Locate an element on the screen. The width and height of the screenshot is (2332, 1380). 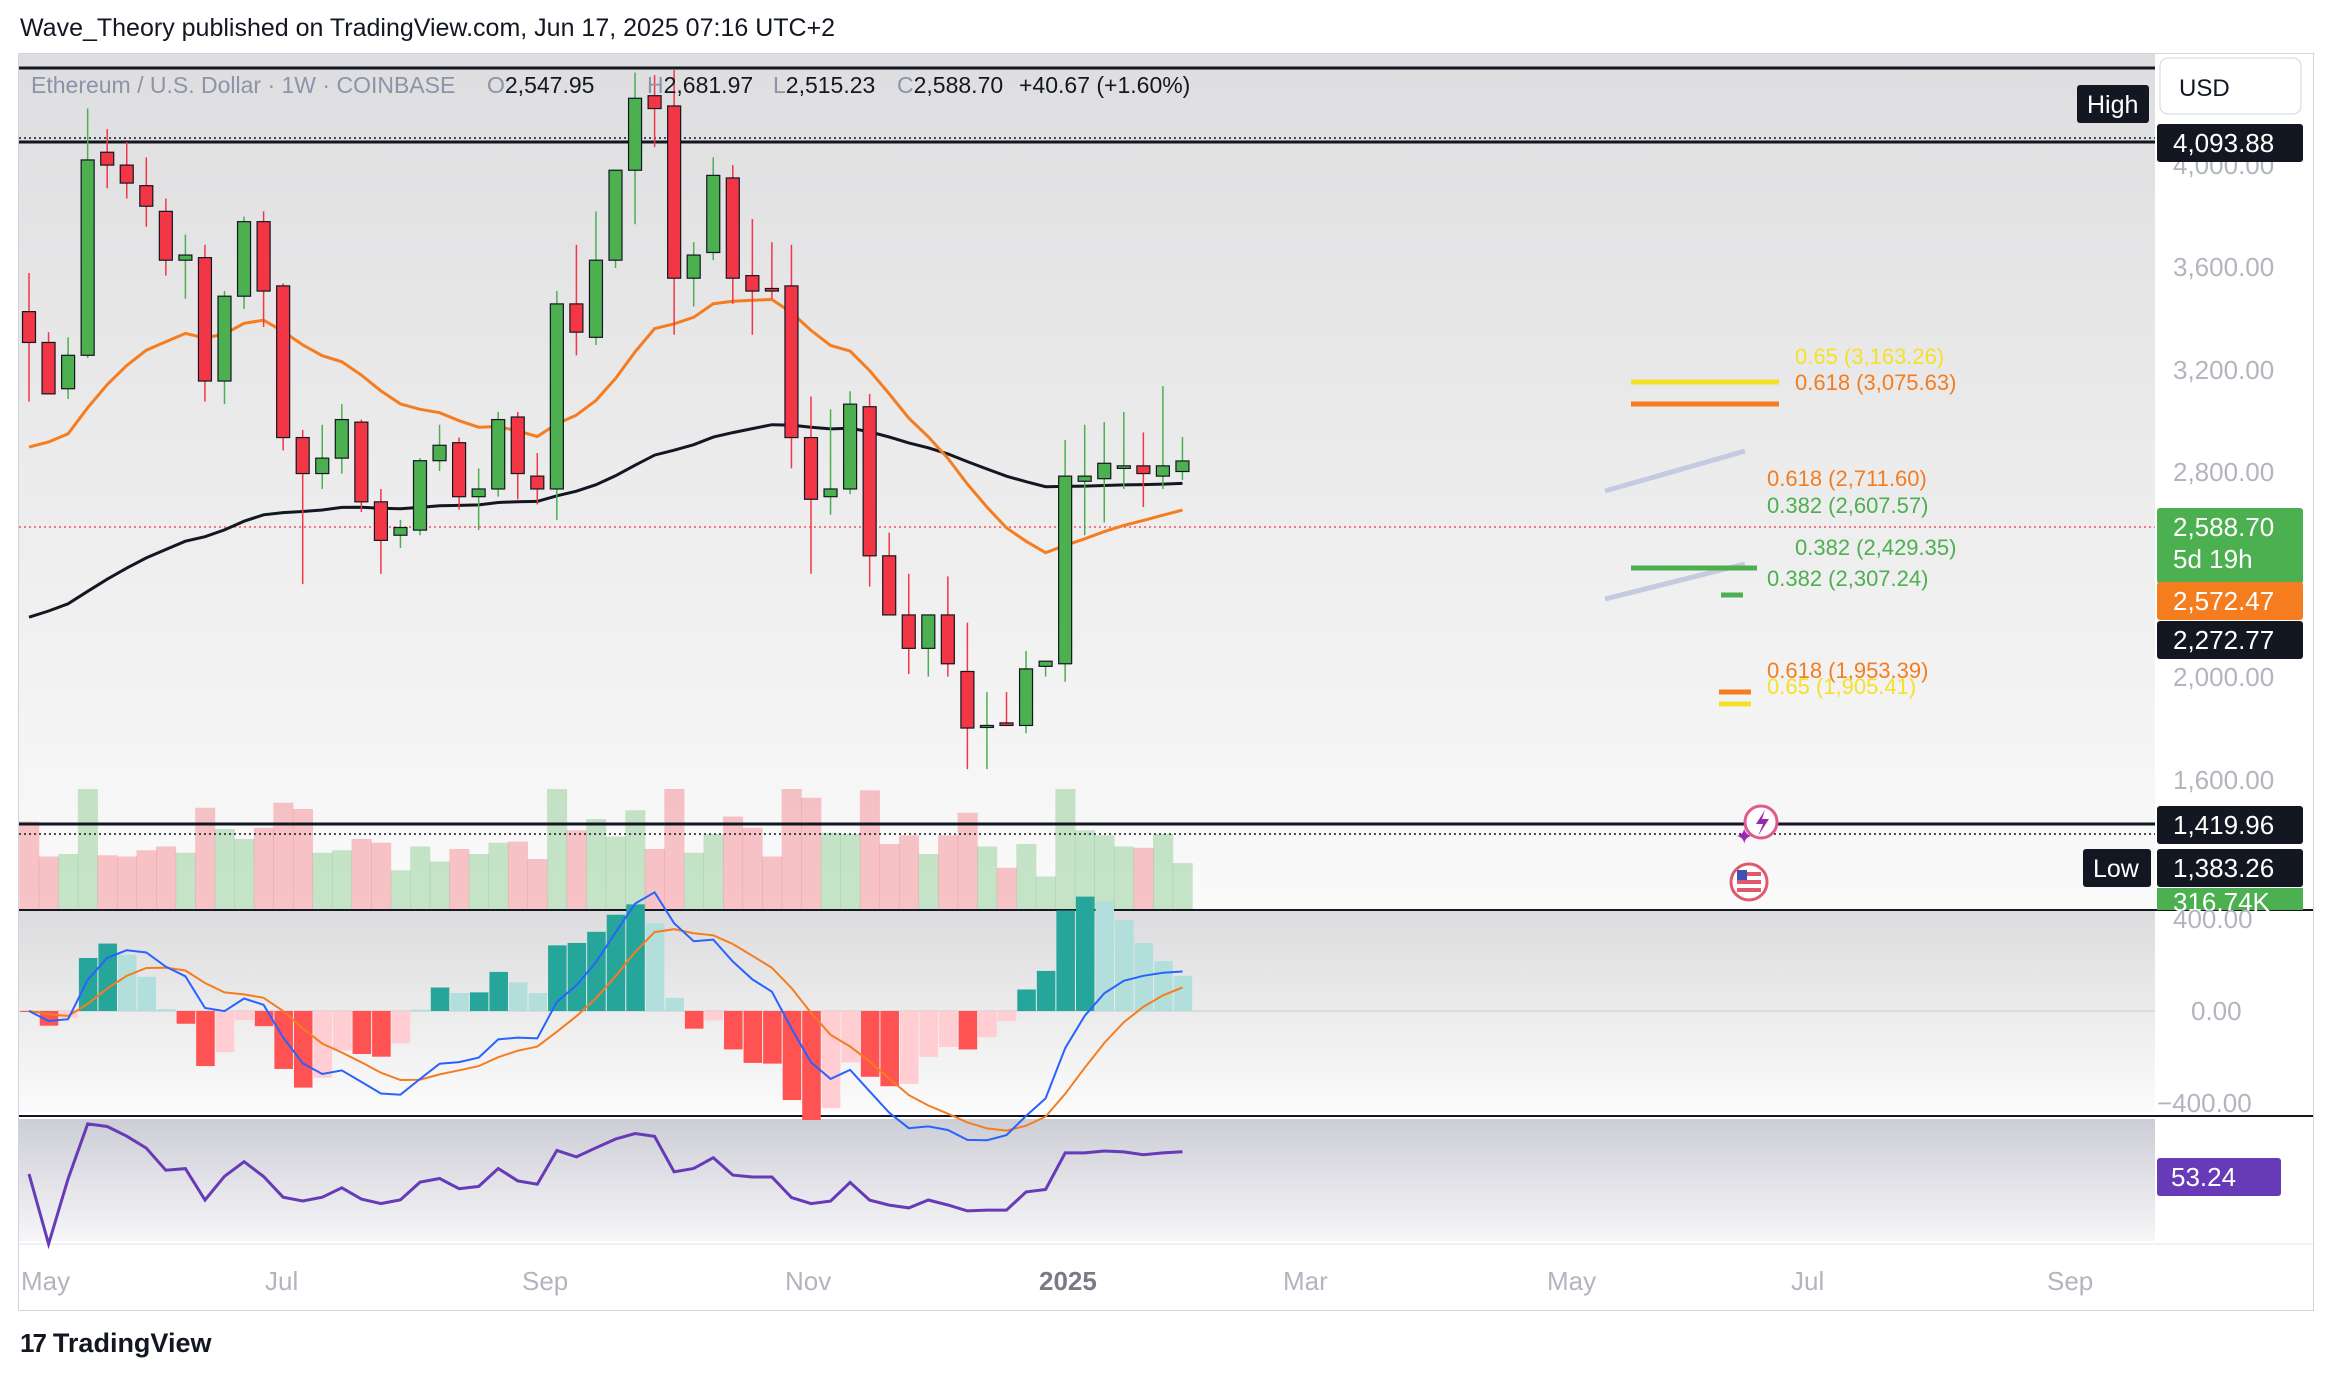
price-label-ema200 is located at coordinates (2230, 640).